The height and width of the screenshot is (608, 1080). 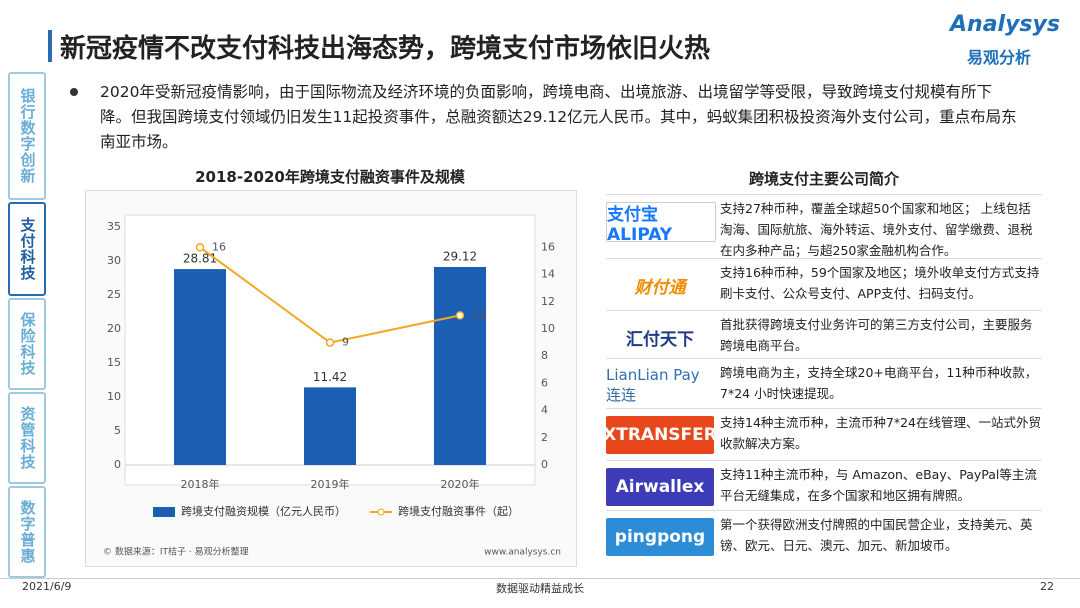 What do you see at coordinates (27, 344) in the screenshot?
I see `side-tab: 保险科技` at bounding box center [27, 344].